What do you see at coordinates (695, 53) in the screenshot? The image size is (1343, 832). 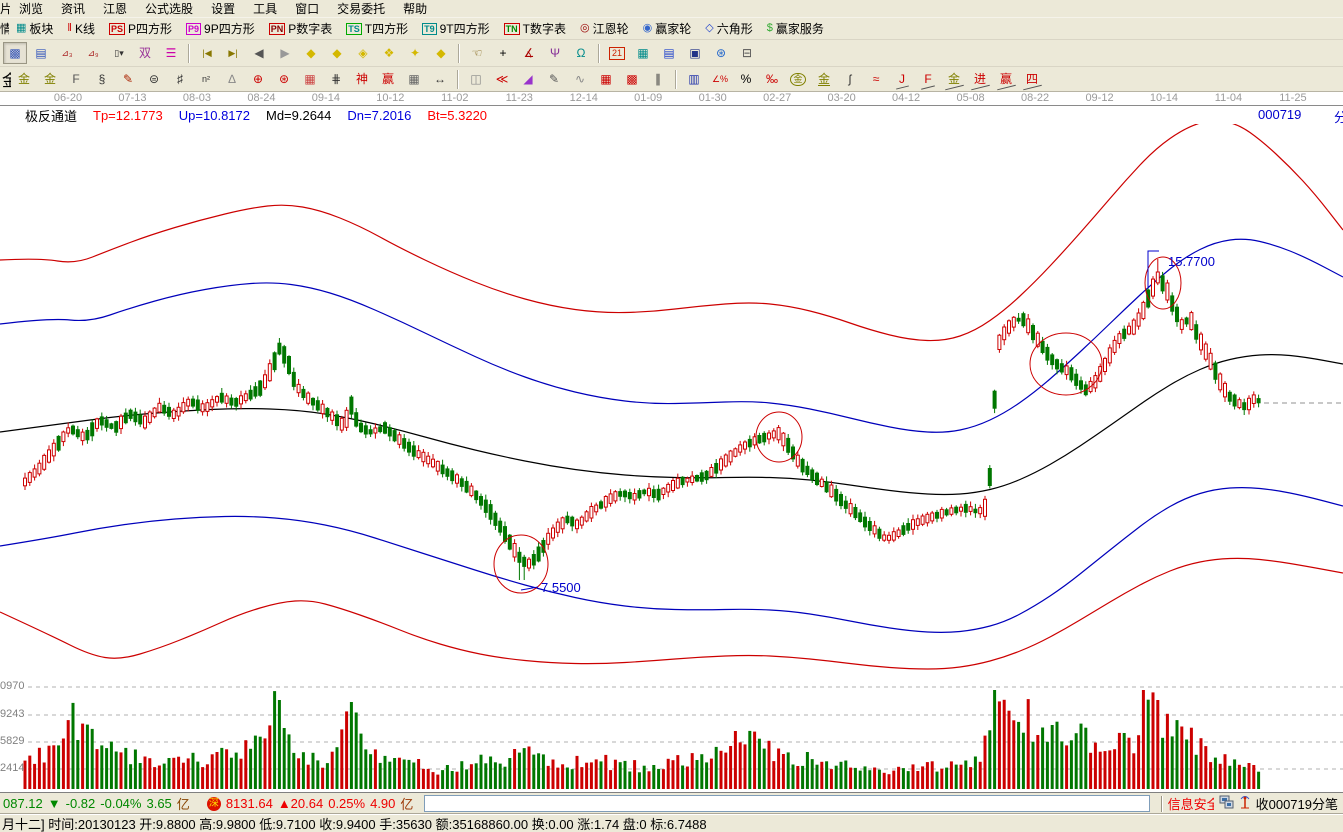 I see `save-button: ▣` at bounding box center [695, 53].